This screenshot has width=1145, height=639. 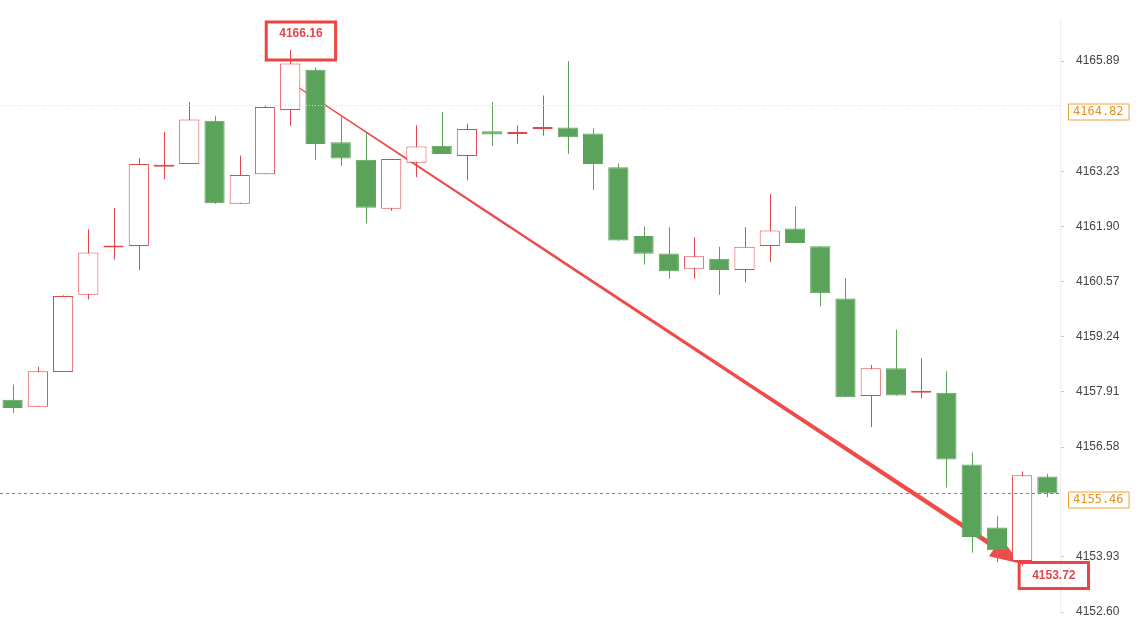 I want to click on y-tick-label: 4160.57, so click(x=1098, y=280).